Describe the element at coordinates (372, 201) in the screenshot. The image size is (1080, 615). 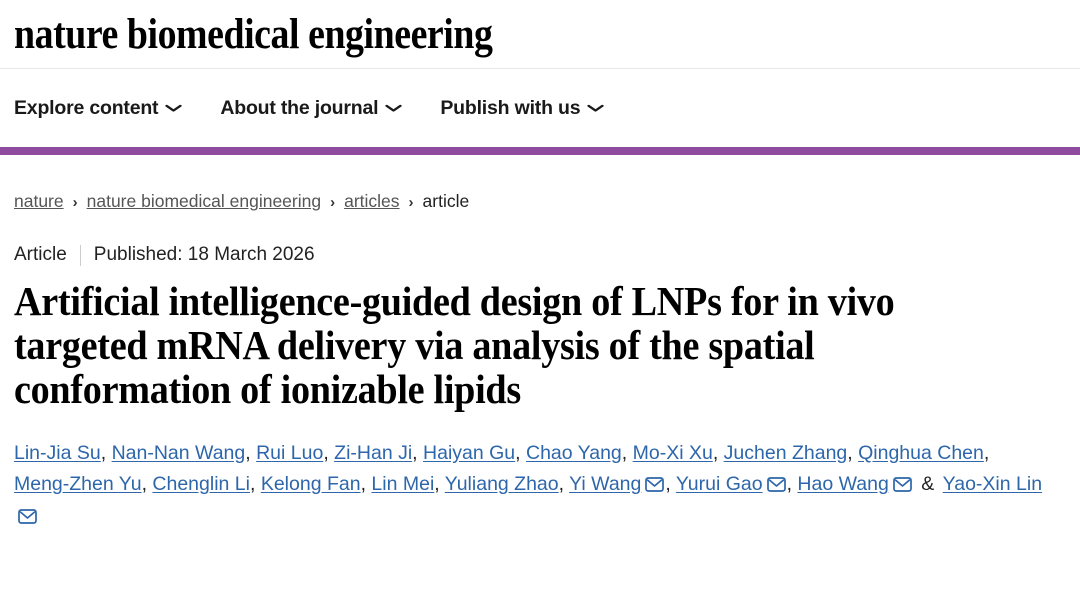
I see `breadcrumb-item-articles: articles` at that location.